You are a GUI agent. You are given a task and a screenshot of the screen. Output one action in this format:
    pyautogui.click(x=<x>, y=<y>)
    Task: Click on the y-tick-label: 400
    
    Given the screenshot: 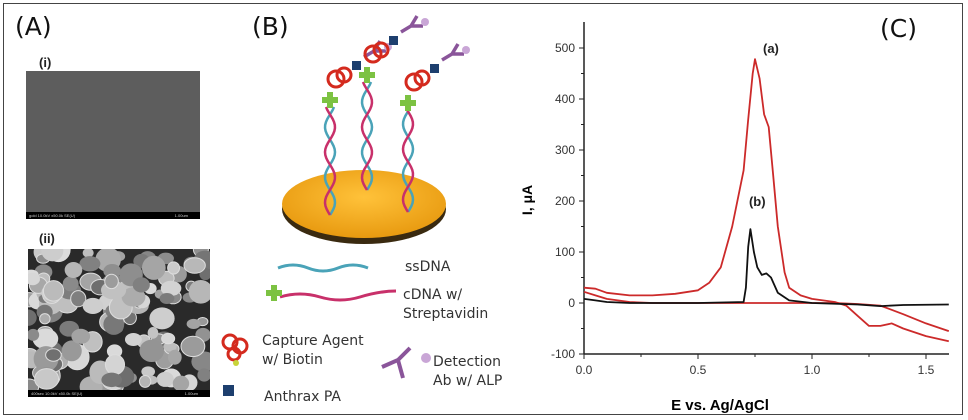 What is the action you would take?
    pyautogui.click(x=565, y=99)
    